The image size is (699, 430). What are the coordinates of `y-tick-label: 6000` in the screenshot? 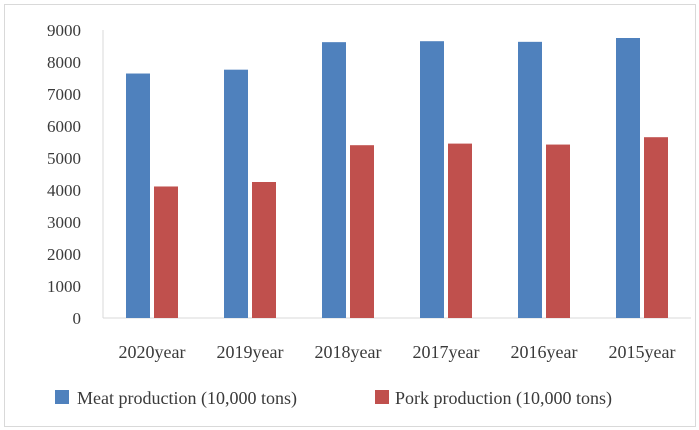 It's located at (64, 126).